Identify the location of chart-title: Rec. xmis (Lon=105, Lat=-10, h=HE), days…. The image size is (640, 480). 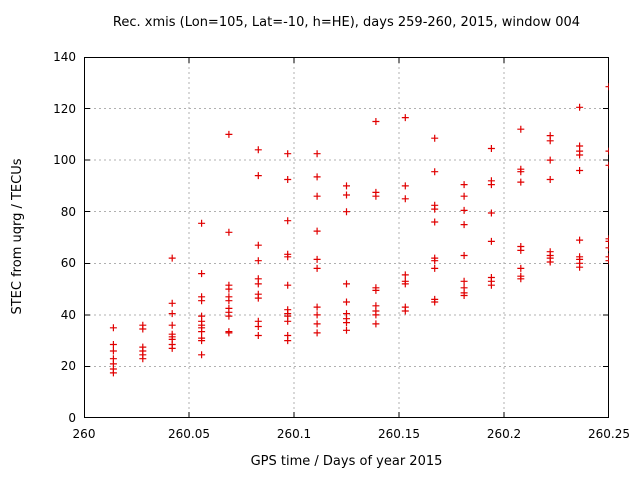
(346, 22).